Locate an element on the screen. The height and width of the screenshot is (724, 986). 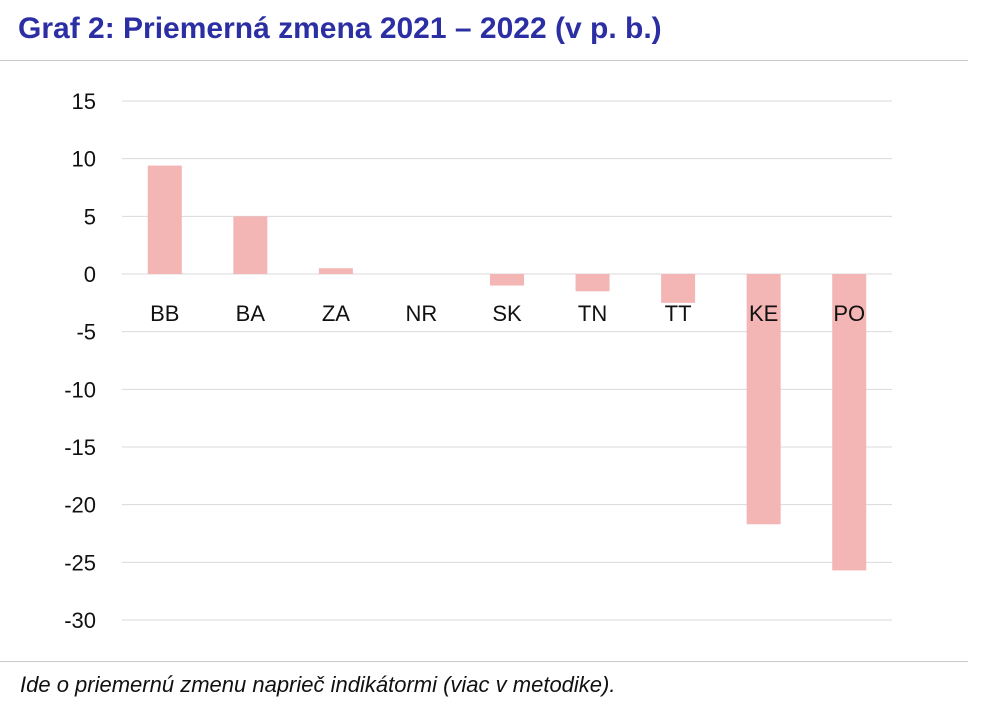
x-tick-label: BA is located at coordinates (251, 313).